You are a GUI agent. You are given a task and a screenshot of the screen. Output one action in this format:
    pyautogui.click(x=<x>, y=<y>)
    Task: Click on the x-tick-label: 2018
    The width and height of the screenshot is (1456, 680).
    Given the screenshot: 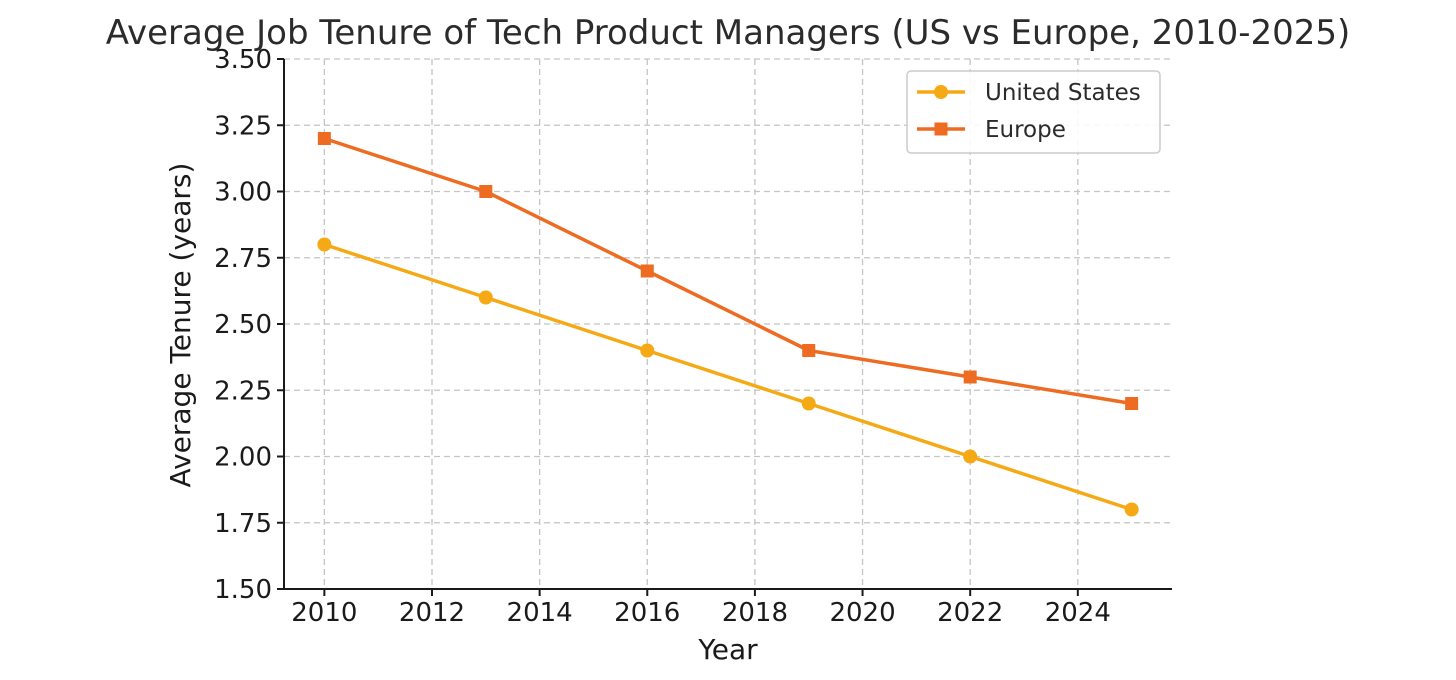 What is the action you would take?
    pyautogui.click(x=755, y=613)
    